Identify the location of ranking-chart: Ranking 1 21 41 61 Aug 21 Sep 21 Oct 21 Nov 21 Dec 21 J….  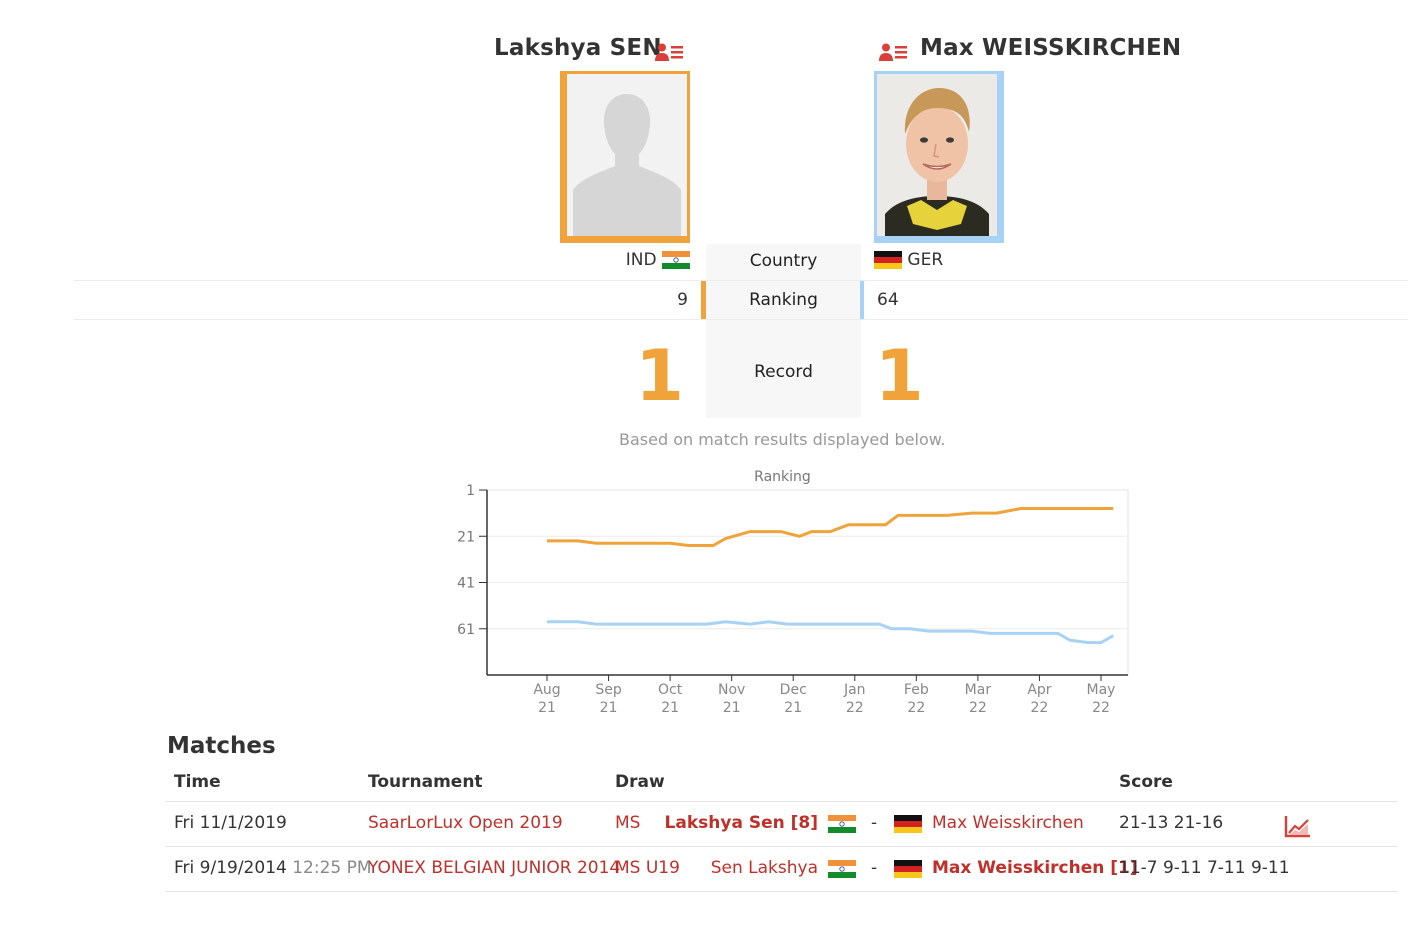
(793, 592).